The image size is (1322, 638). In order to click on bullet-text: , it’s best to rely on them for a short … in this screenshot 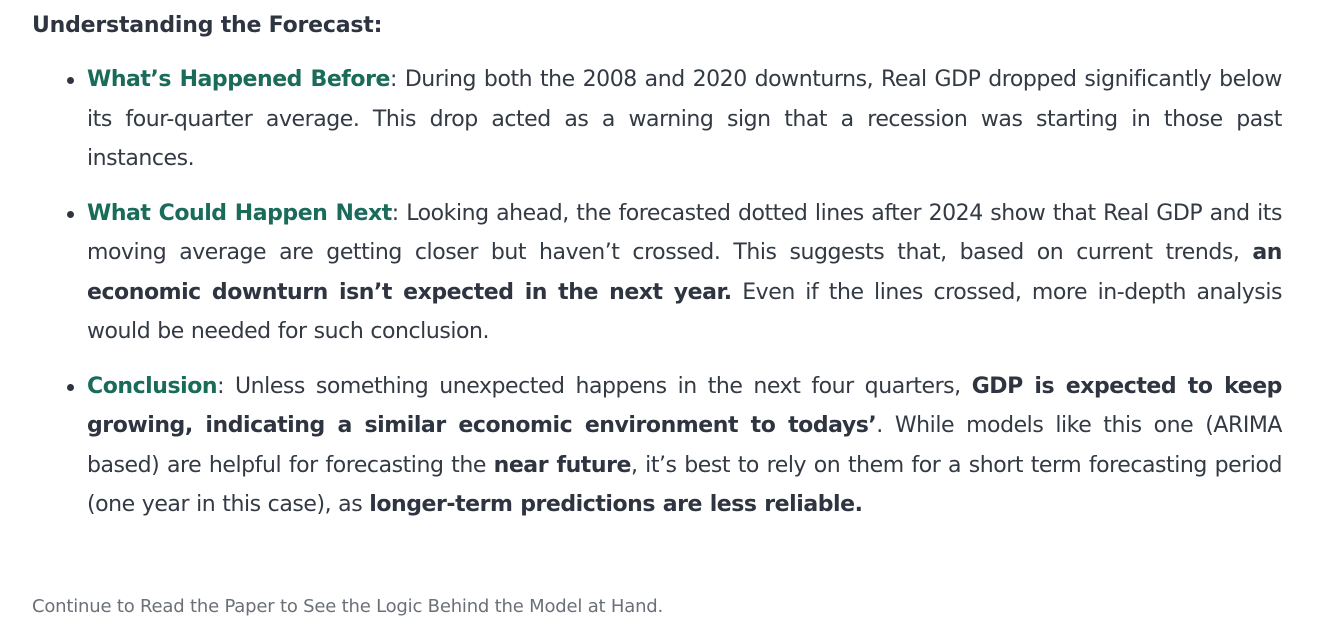, I will do `click(684, 485)`.